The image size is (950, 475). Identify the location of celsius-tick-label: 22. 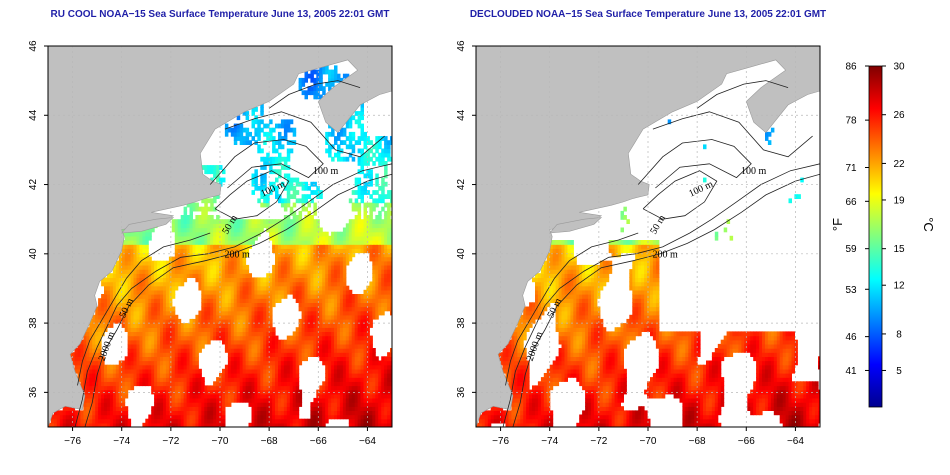
(899, 164).